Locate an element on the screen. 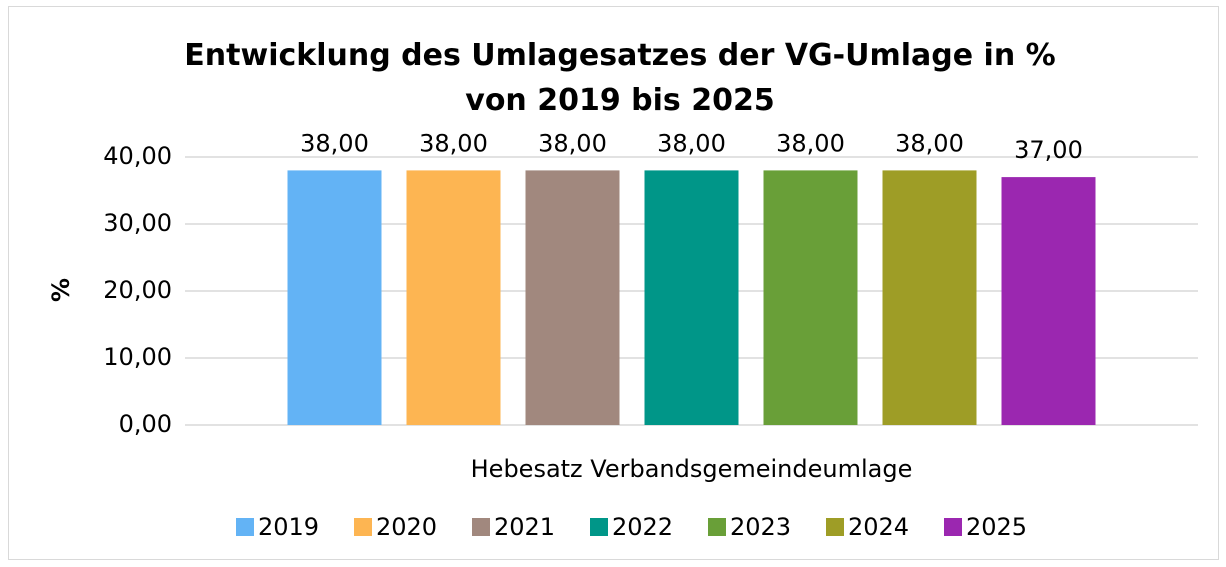  legend-label: 2019 is located at coordinates (288, 527).